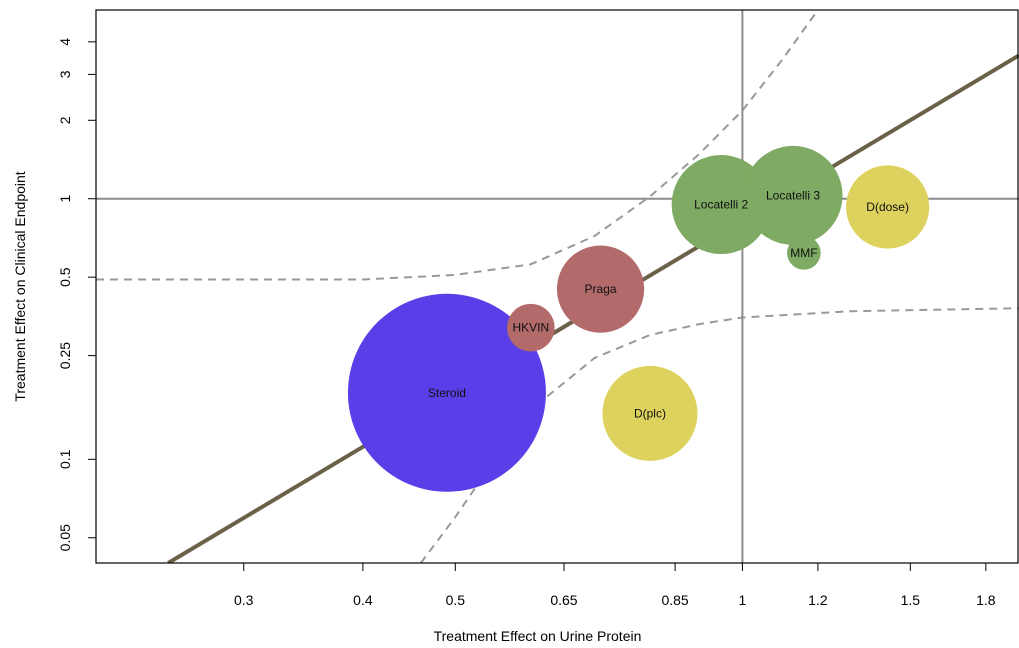  What do you see at coordinates (65, 120) in the screenshot?
I see `y-tick-label: 2` at bounding box center [65, 120].